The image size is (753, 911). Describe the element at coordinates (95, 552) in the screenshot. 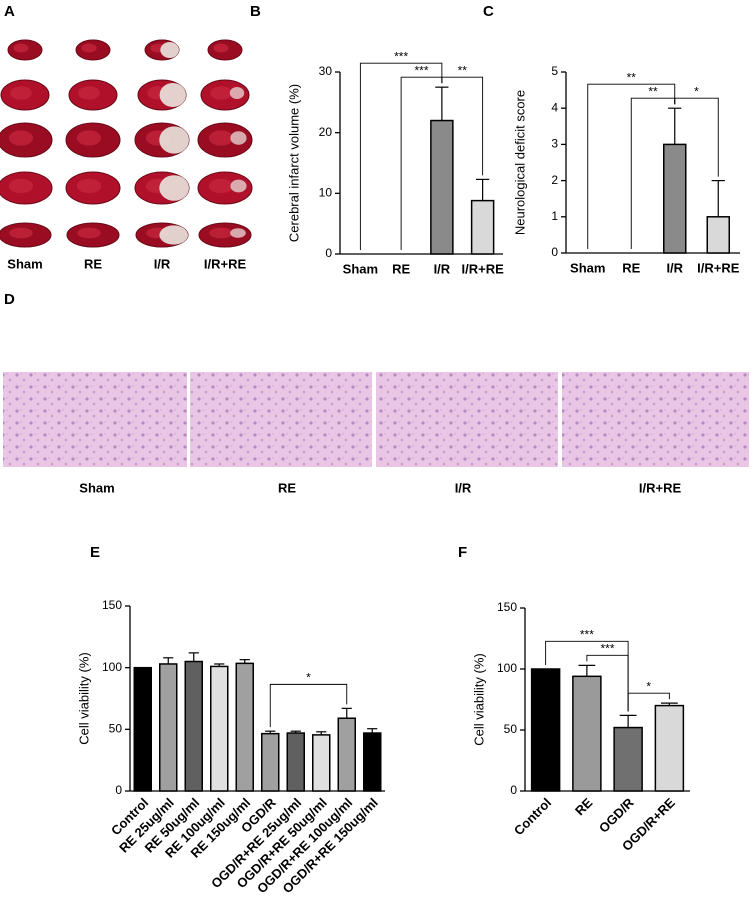

I see `panel-label: E` at that location.